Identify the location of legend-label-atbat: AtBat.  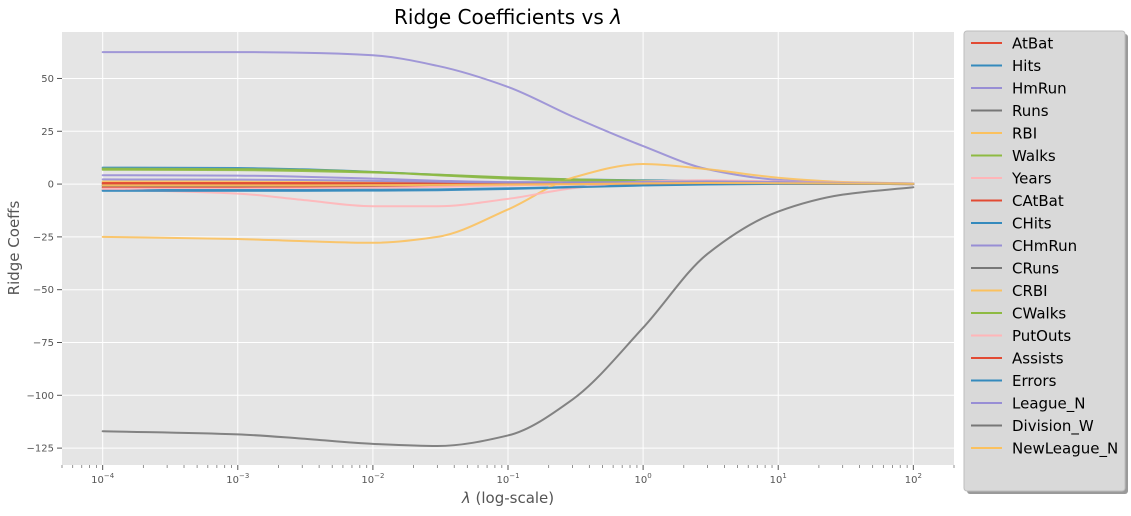
(1032, 44).